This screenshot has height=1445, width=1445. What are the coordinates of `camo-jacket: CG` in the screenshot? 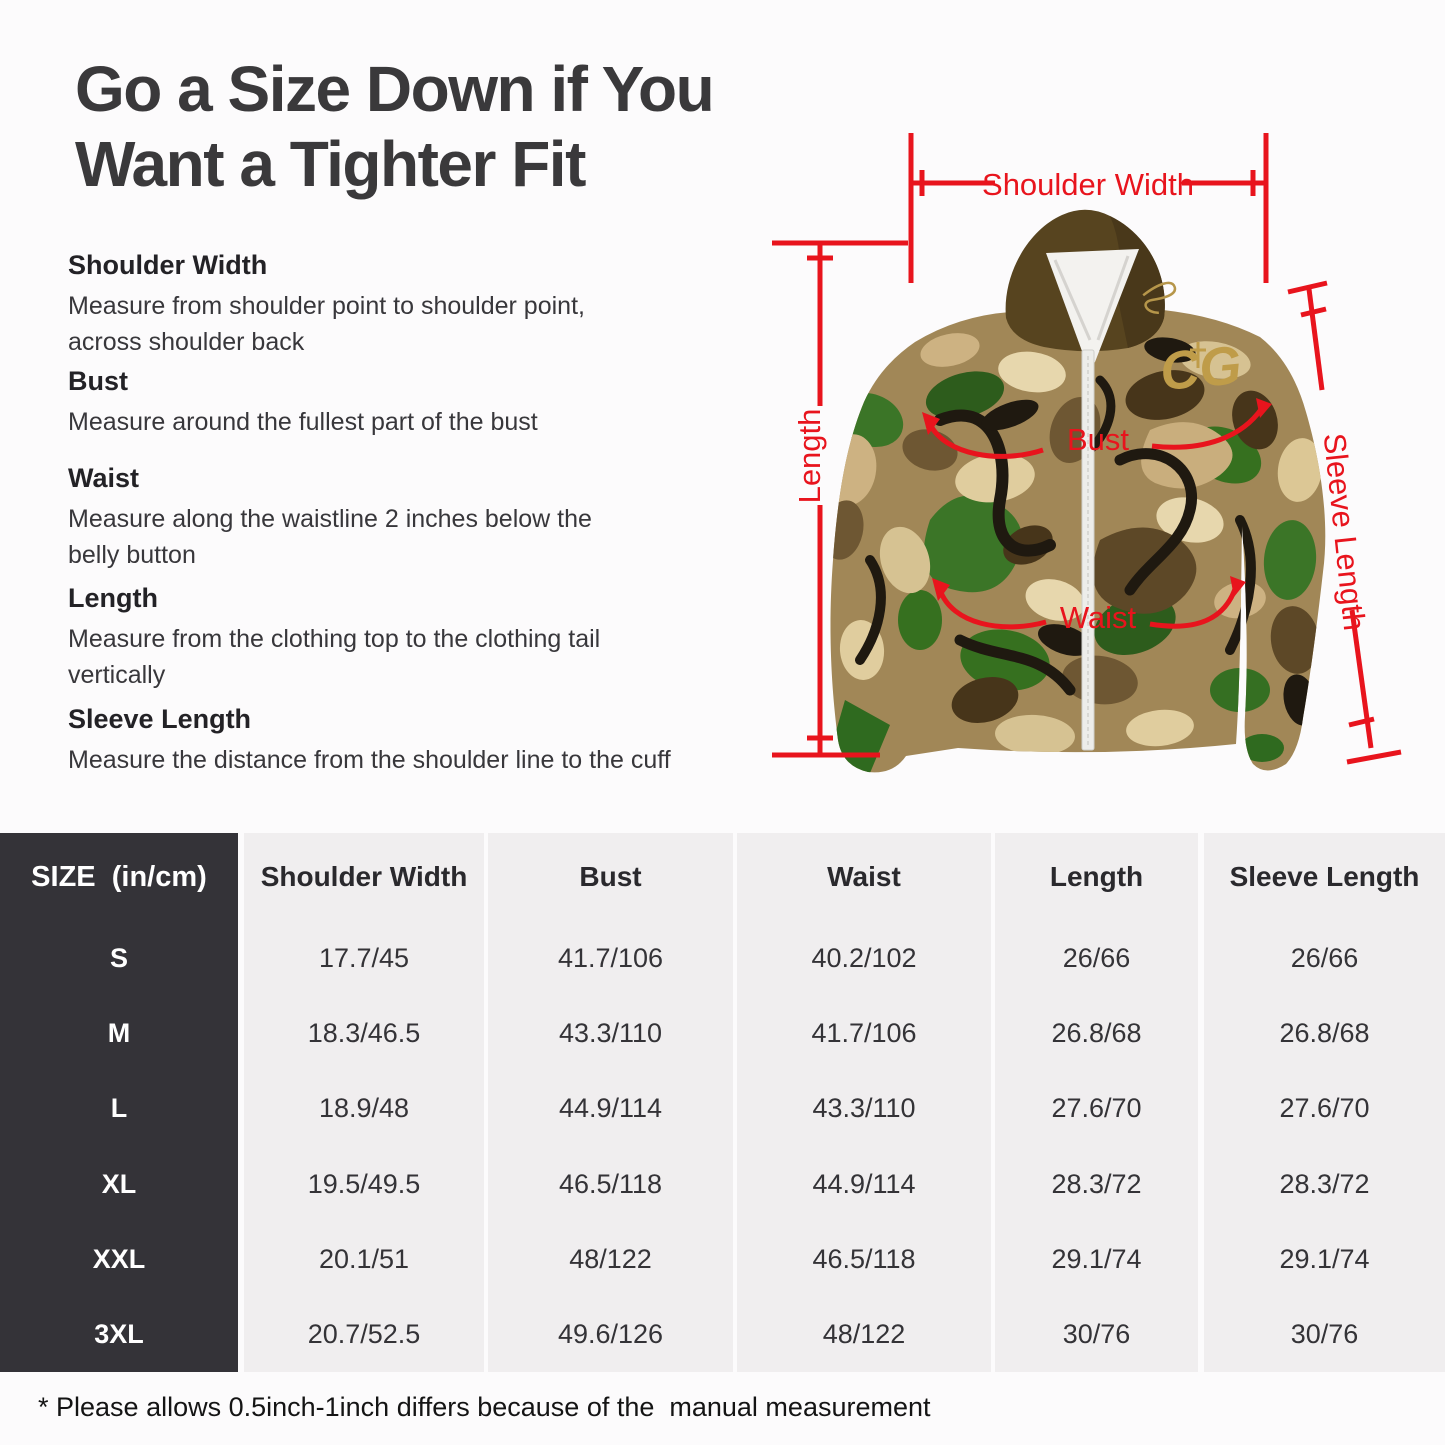 It's located at (1078, 491).